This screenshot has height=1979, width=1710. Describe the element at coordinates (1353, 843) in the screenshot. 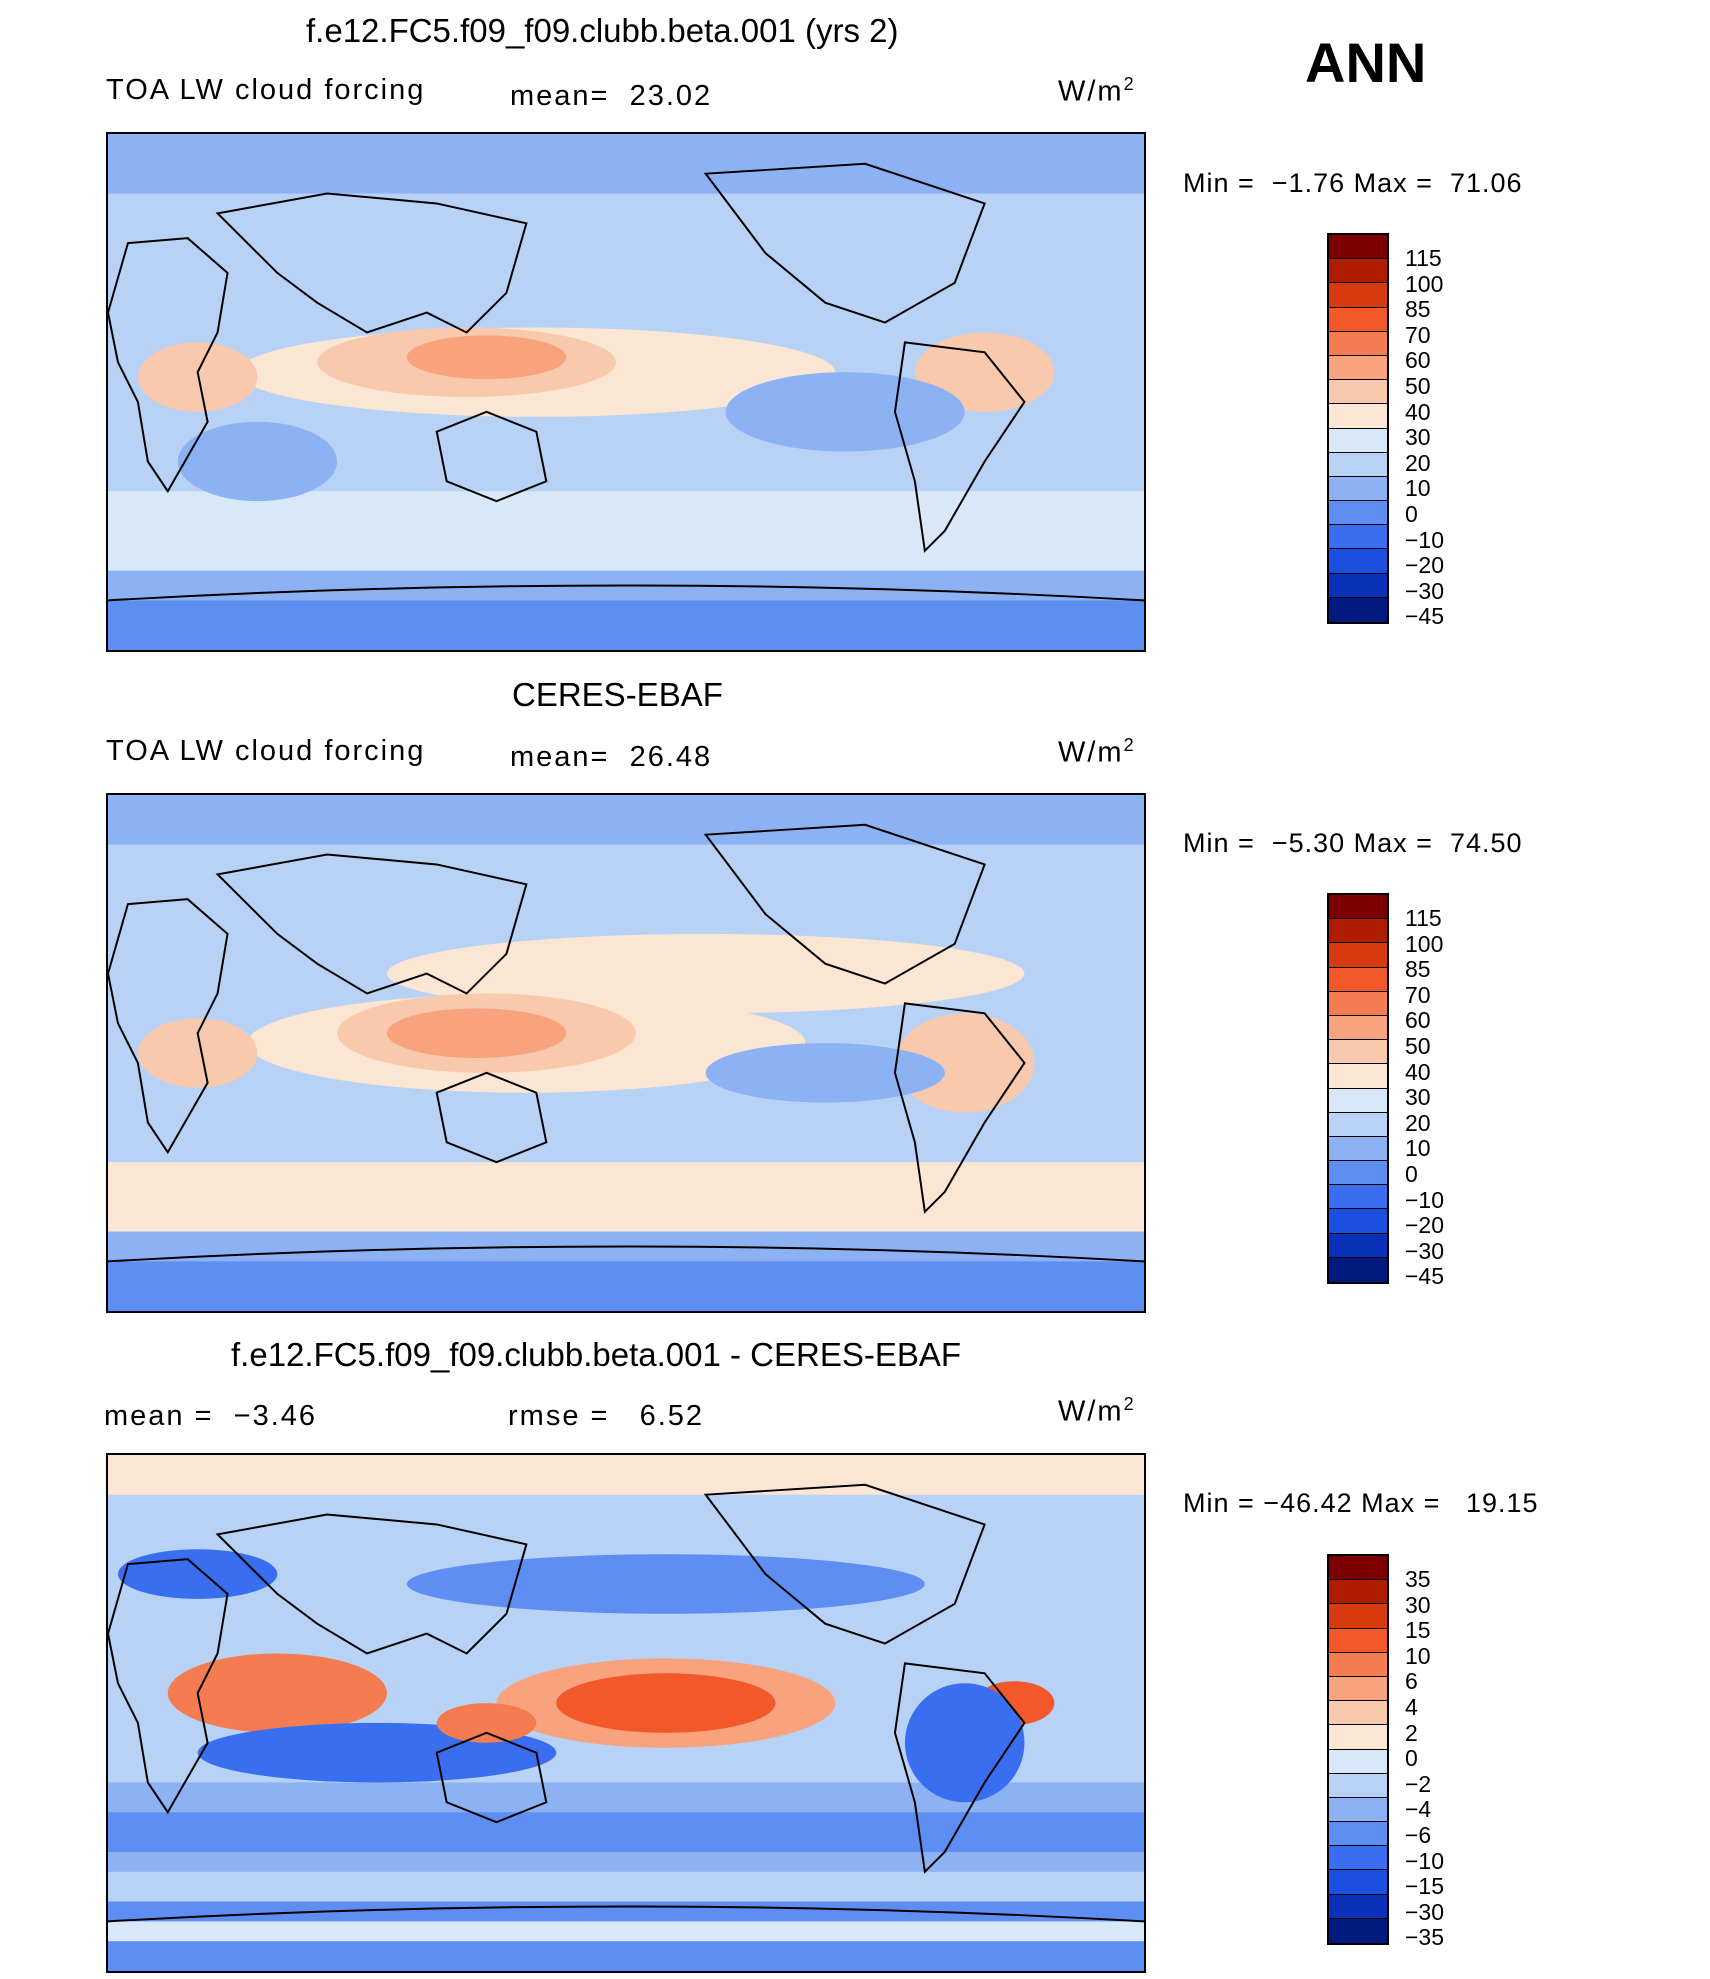

I see `panel2-minmax: Min = −5.30 Max = 74.50` at that location.